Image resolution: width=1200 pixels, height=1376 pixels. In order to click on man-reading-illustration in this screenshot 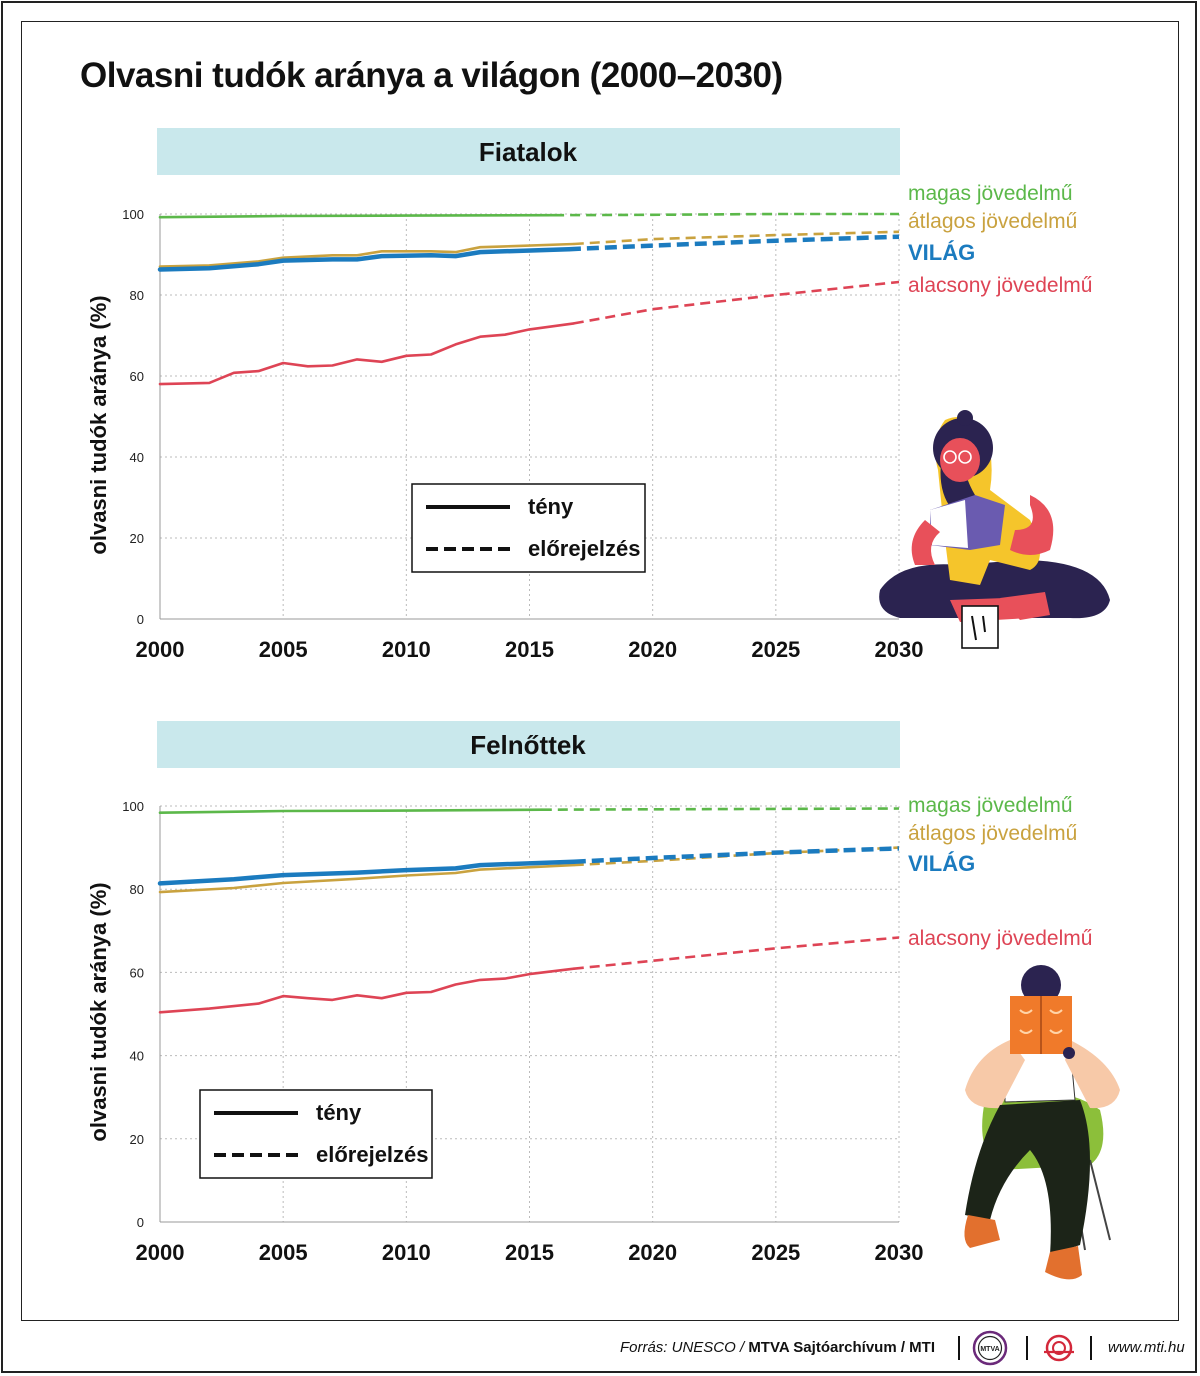, I will do `click(1042, 1122)`.